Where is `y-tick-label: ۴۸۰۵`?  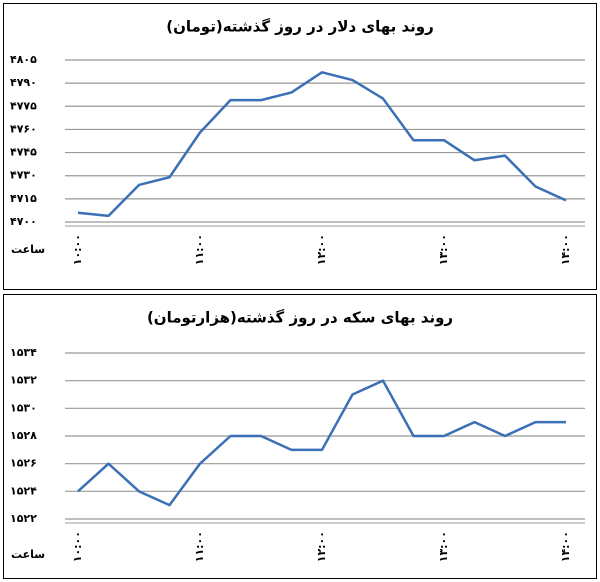
y-tick-label: ۴۸۰۵ is located at coordinates (23, 59).